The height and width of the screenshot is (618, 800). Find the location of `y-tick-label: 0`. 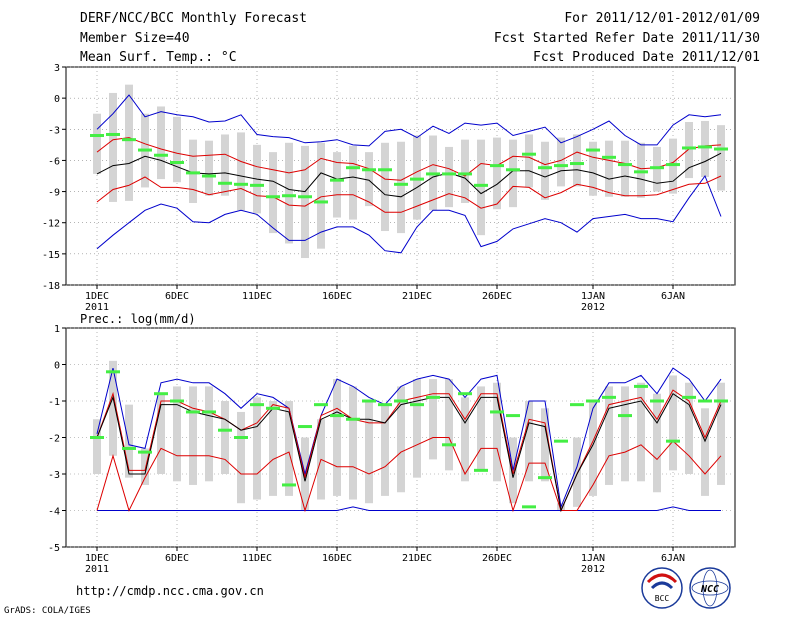

y-tick-label: 0 is located at coordinates (57, 99).